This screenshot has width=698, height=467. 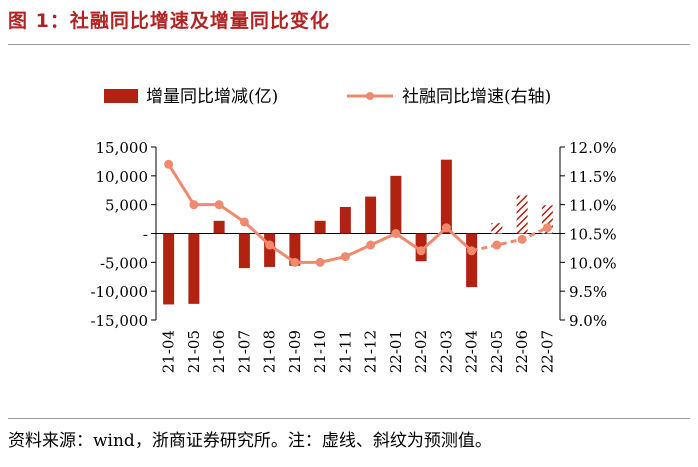 What do you see at coordinates (472, 351) in the screenshot?
I see `x-tick-label: 22-04` at bounding box center [472, 351].